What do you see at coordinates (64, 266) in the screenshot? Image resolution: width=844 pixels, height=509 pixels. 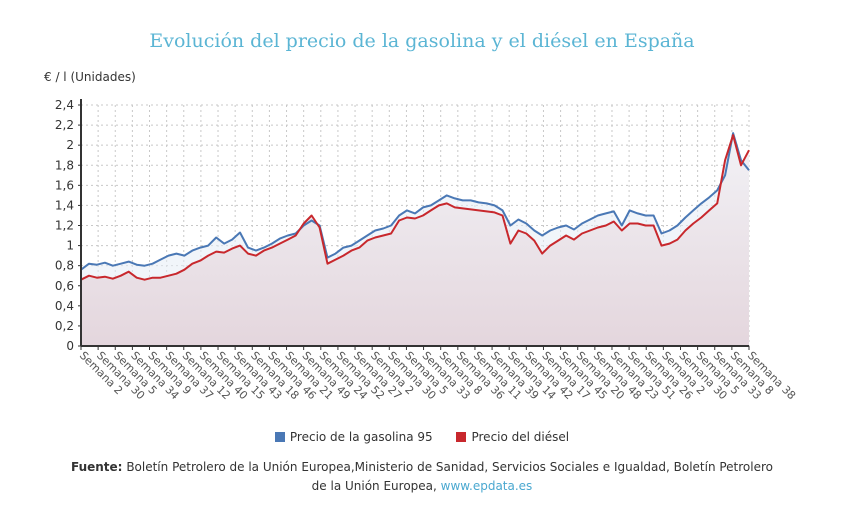 I see `y-tick-label: 0,8` at bounding box center [64, 266].